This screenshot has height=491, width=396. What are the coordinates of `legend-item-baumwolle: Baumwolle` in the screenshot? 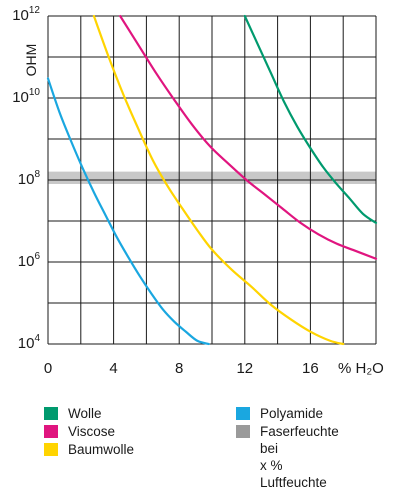 It's located at (89, 449).